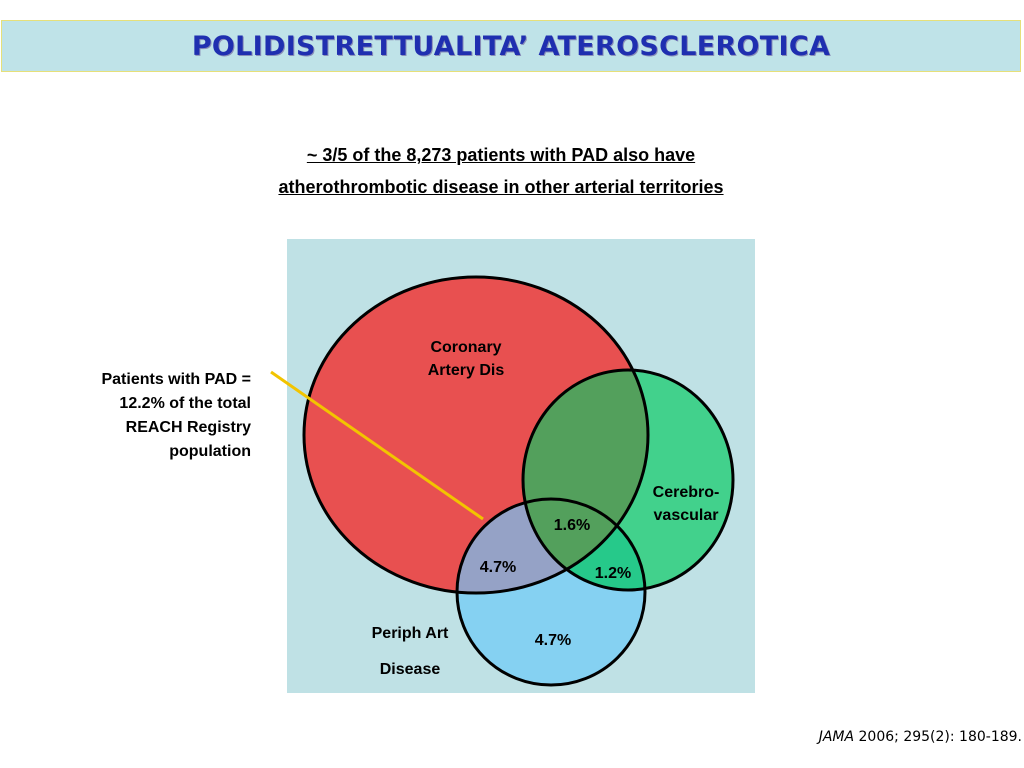 This screenshot has width=1024, height=768. What do you see at coordinates (938, 737) in the screenshot?
I see `citation-reference: 2006; 295(2): 180-189.` at bounding box center [938, 737].